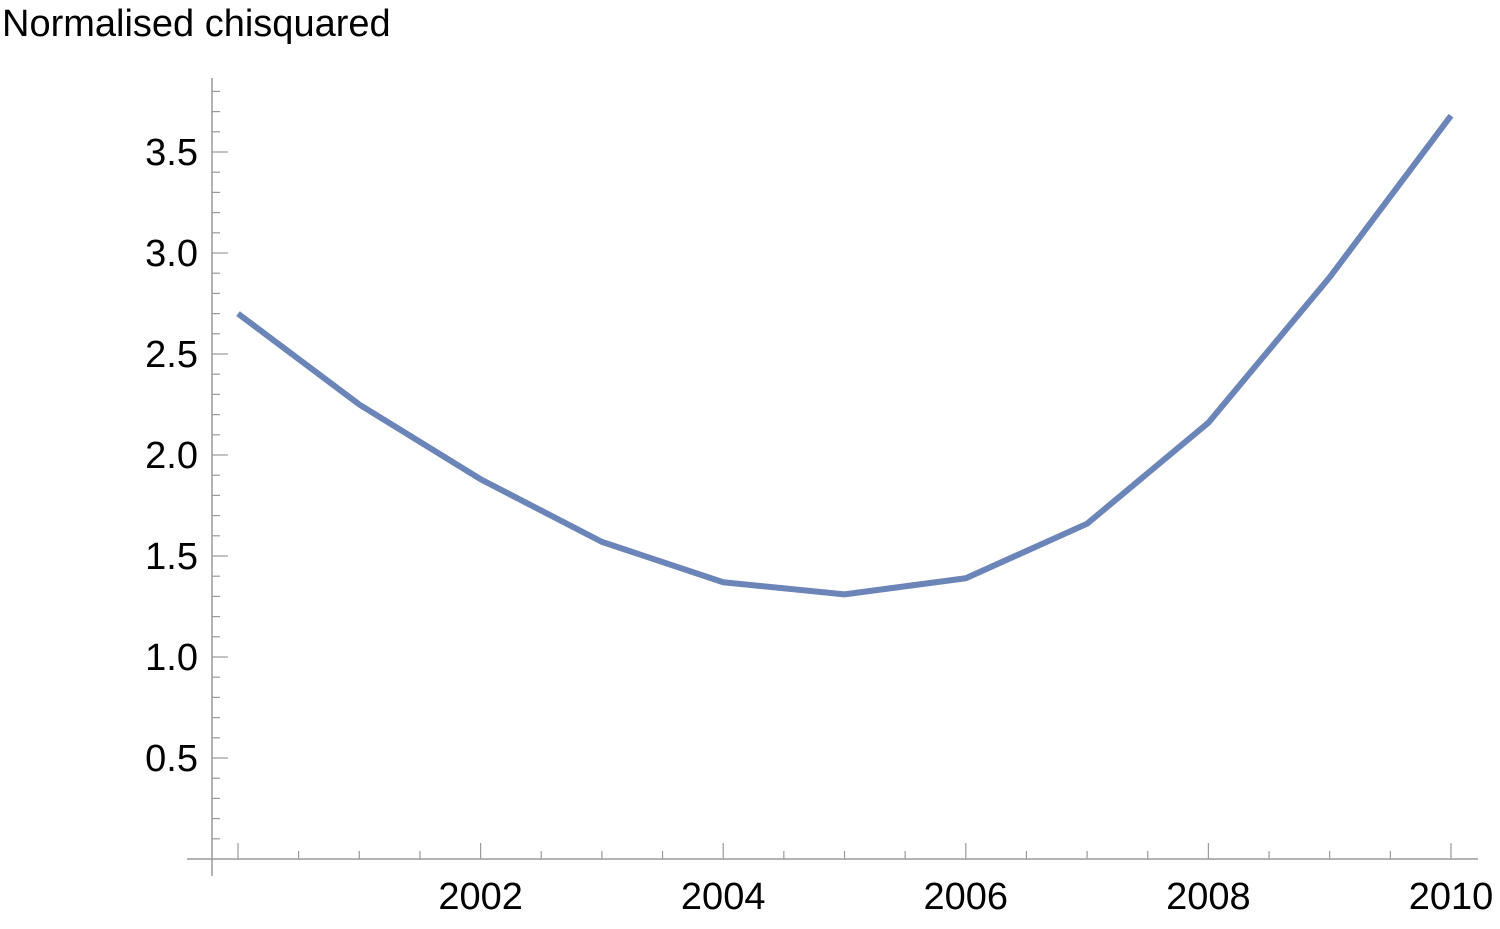 This screenshot has width=1500, height=929. Describe the element at coordinates (480, 897) in the screenshot. I see `x-tick-label: 2002` at that location.